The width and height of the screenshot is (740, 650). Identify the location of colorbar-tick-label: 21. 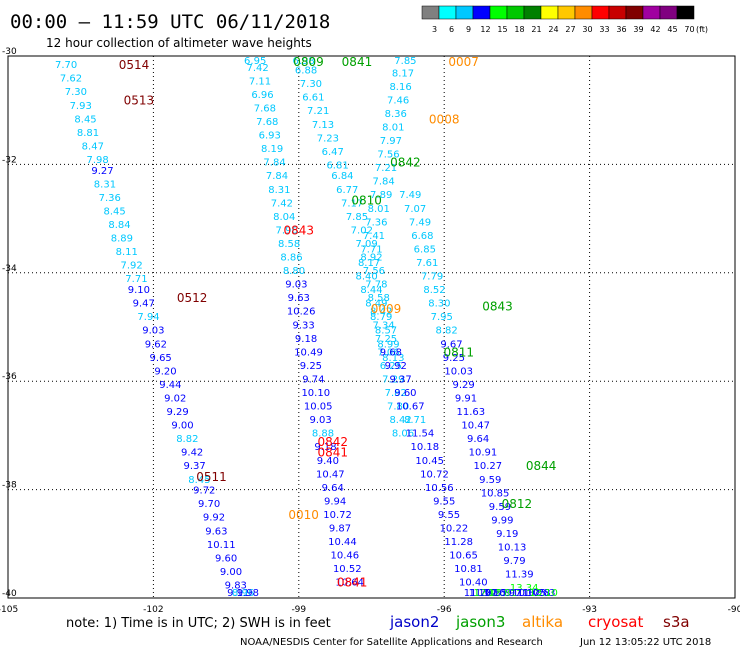
(536, 29).